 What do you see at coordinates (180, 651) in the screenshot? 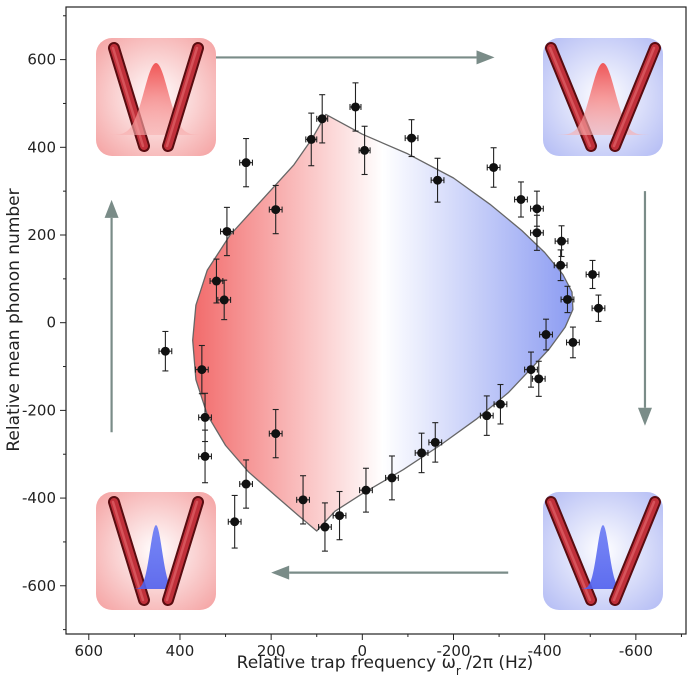
I see `x-tick-label: 400` at bounding box center [180, 651].